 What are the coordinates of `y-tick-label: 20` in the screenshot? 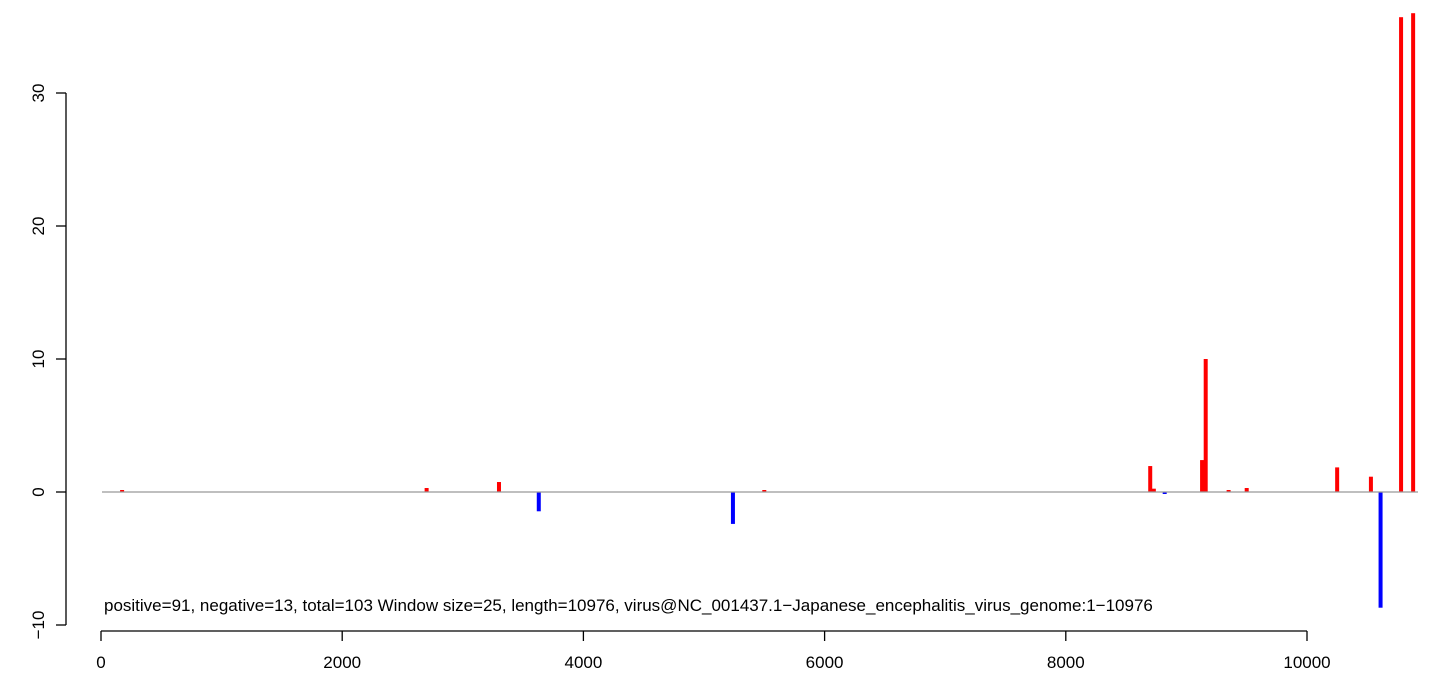 It's located at (38, 226).